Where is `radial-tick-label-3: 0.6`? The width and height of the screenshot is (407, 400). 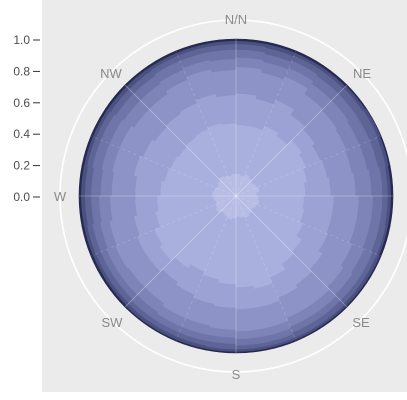
radial-tick-label-3: 0.6 is located at coordinates (21, 103).